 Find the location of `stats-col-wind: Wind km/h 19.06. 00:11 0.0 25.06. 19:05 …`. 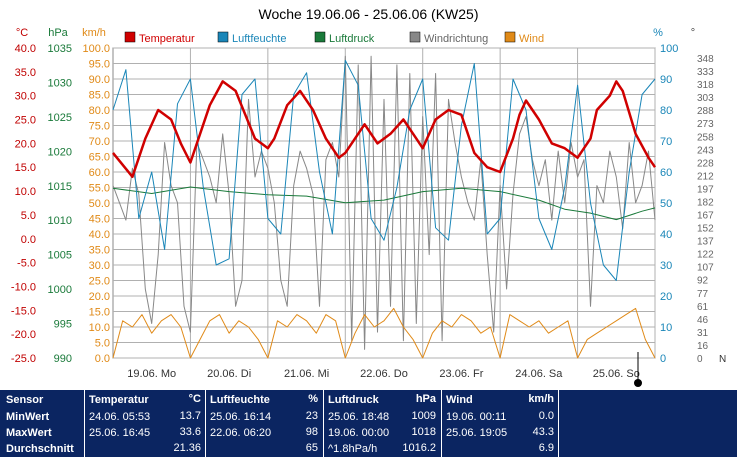

stats-col-wind: Wind km/h 19.06. 00:11 0.0 25.06. 19:05 … is located at coordinates (501, 423).